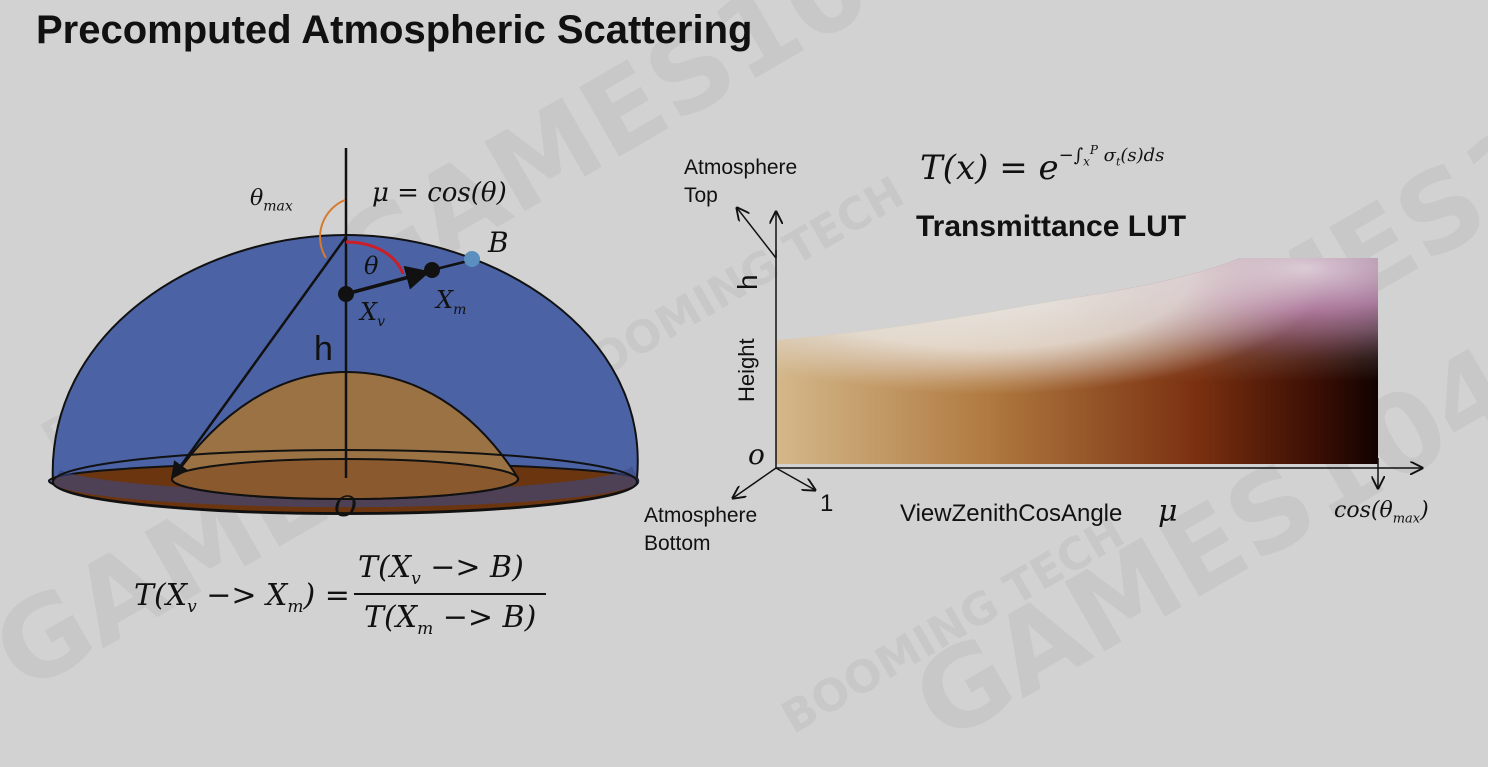 The width and height of the screenshot is (1488, 767). I want to click on theta-label: θ, so click(371, 266).